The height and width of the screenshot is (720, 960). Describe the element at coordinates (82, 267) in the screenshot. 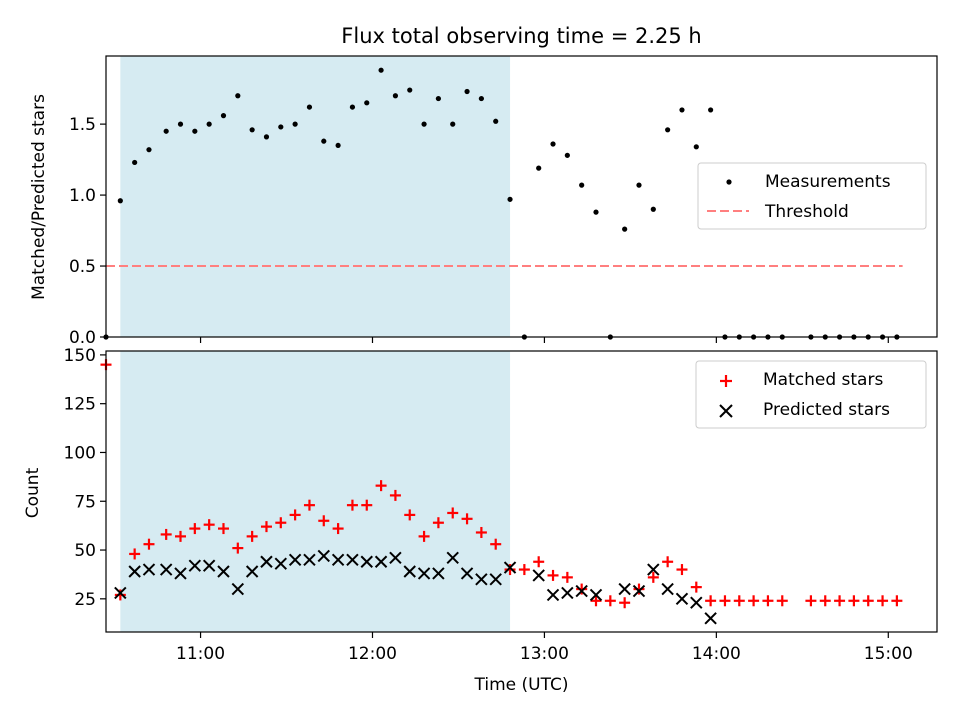

I see `top-y-tick-label: 0.5` at that location.